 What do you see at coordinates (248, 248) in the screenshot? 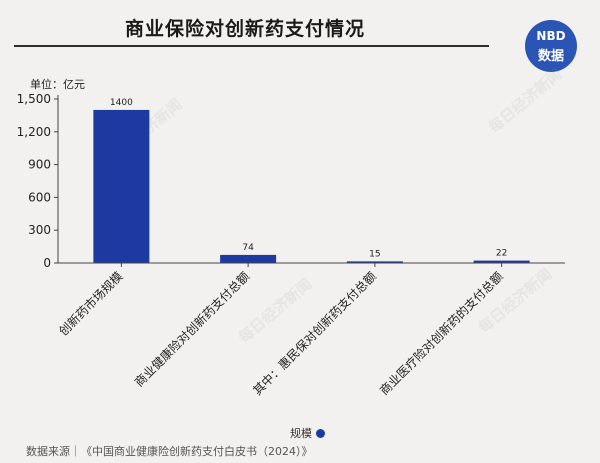
I see `bar-value-label: 74` at bounding box center [248, 248].